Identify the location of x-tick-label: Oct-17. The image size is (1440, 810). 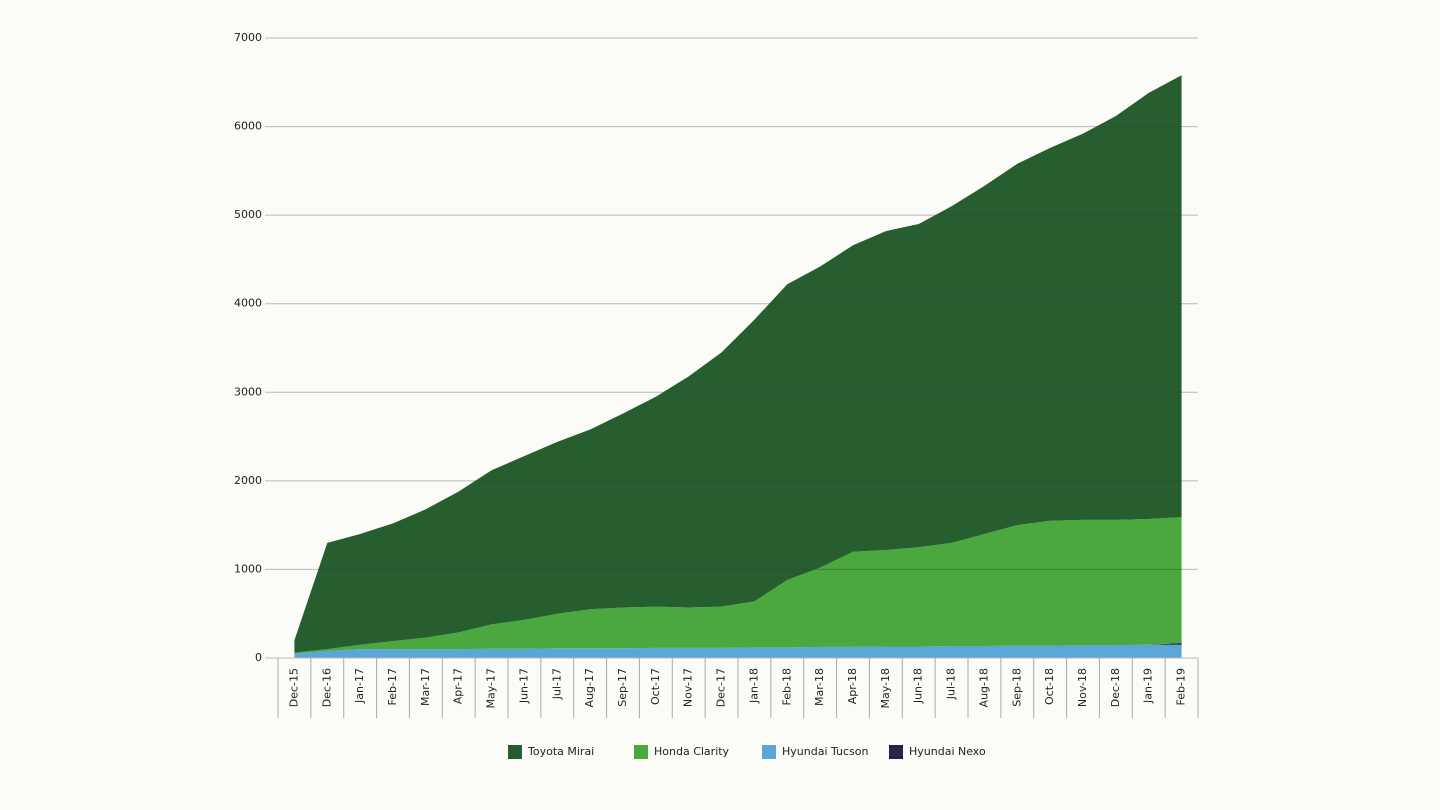
(655, 686).